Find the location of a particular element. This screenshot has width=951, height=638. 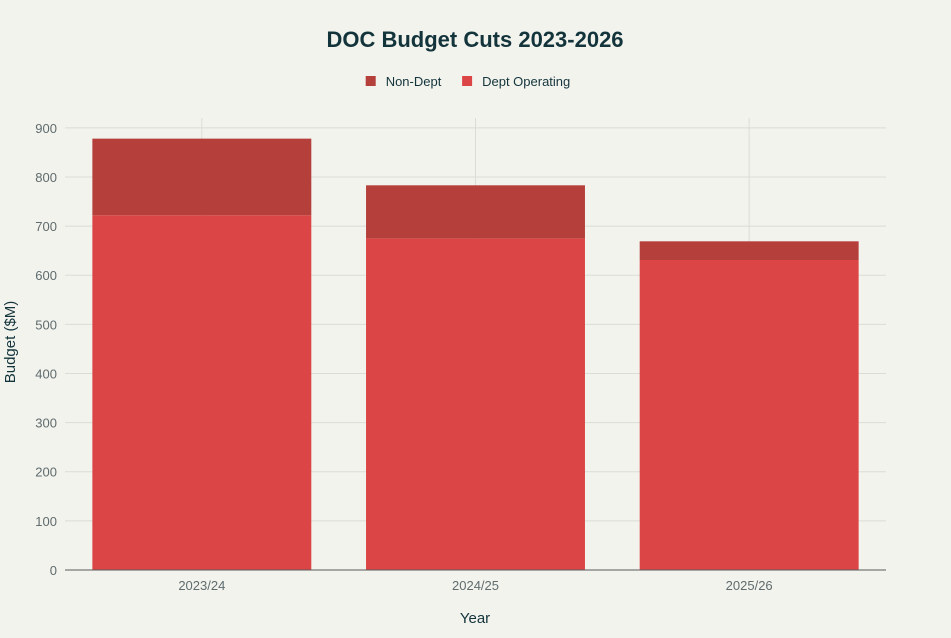

x-axis-ticks: 2023/24 2024/25 2025/26 is located at coordinates (475, 585).